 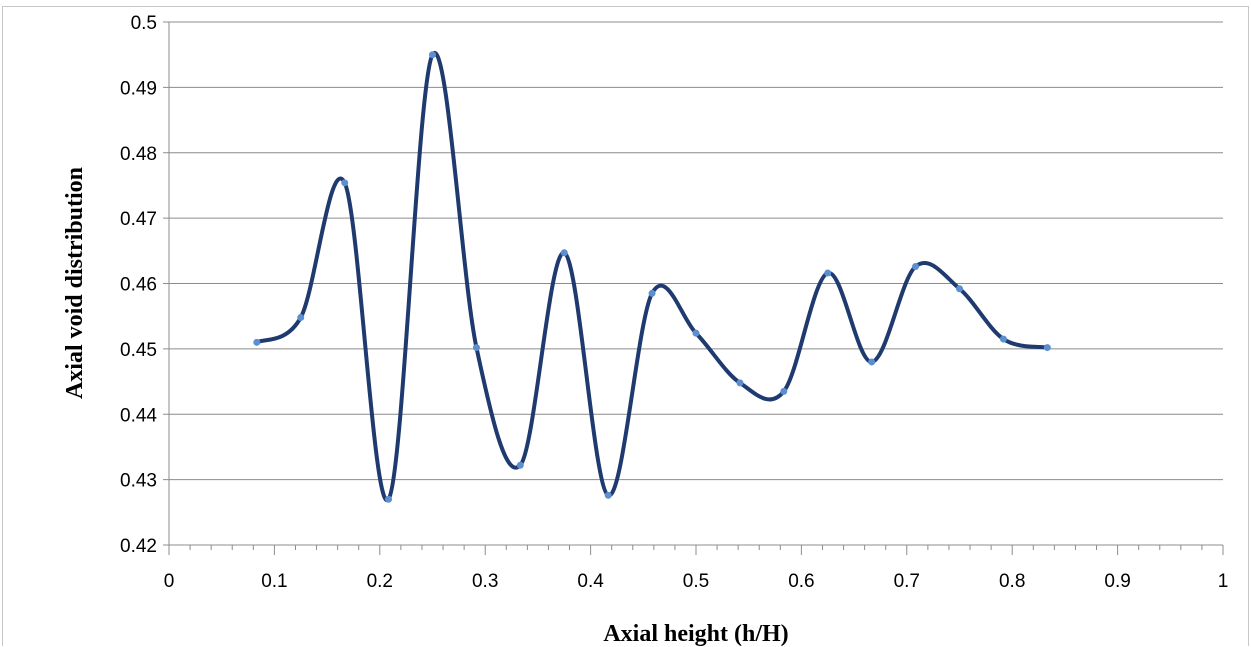 I want to click on y-tick-label: 0.49, so click(x=138, y=88).